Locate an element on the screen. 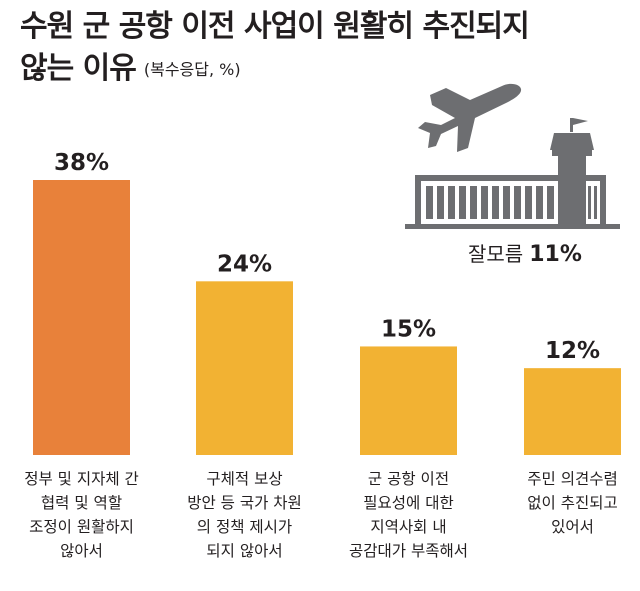  chart-title: 수원 군 공항 이전 사업이 원활히 추진되지 않는 이유 (복수응답, %) is located at coordinates (320, 48).